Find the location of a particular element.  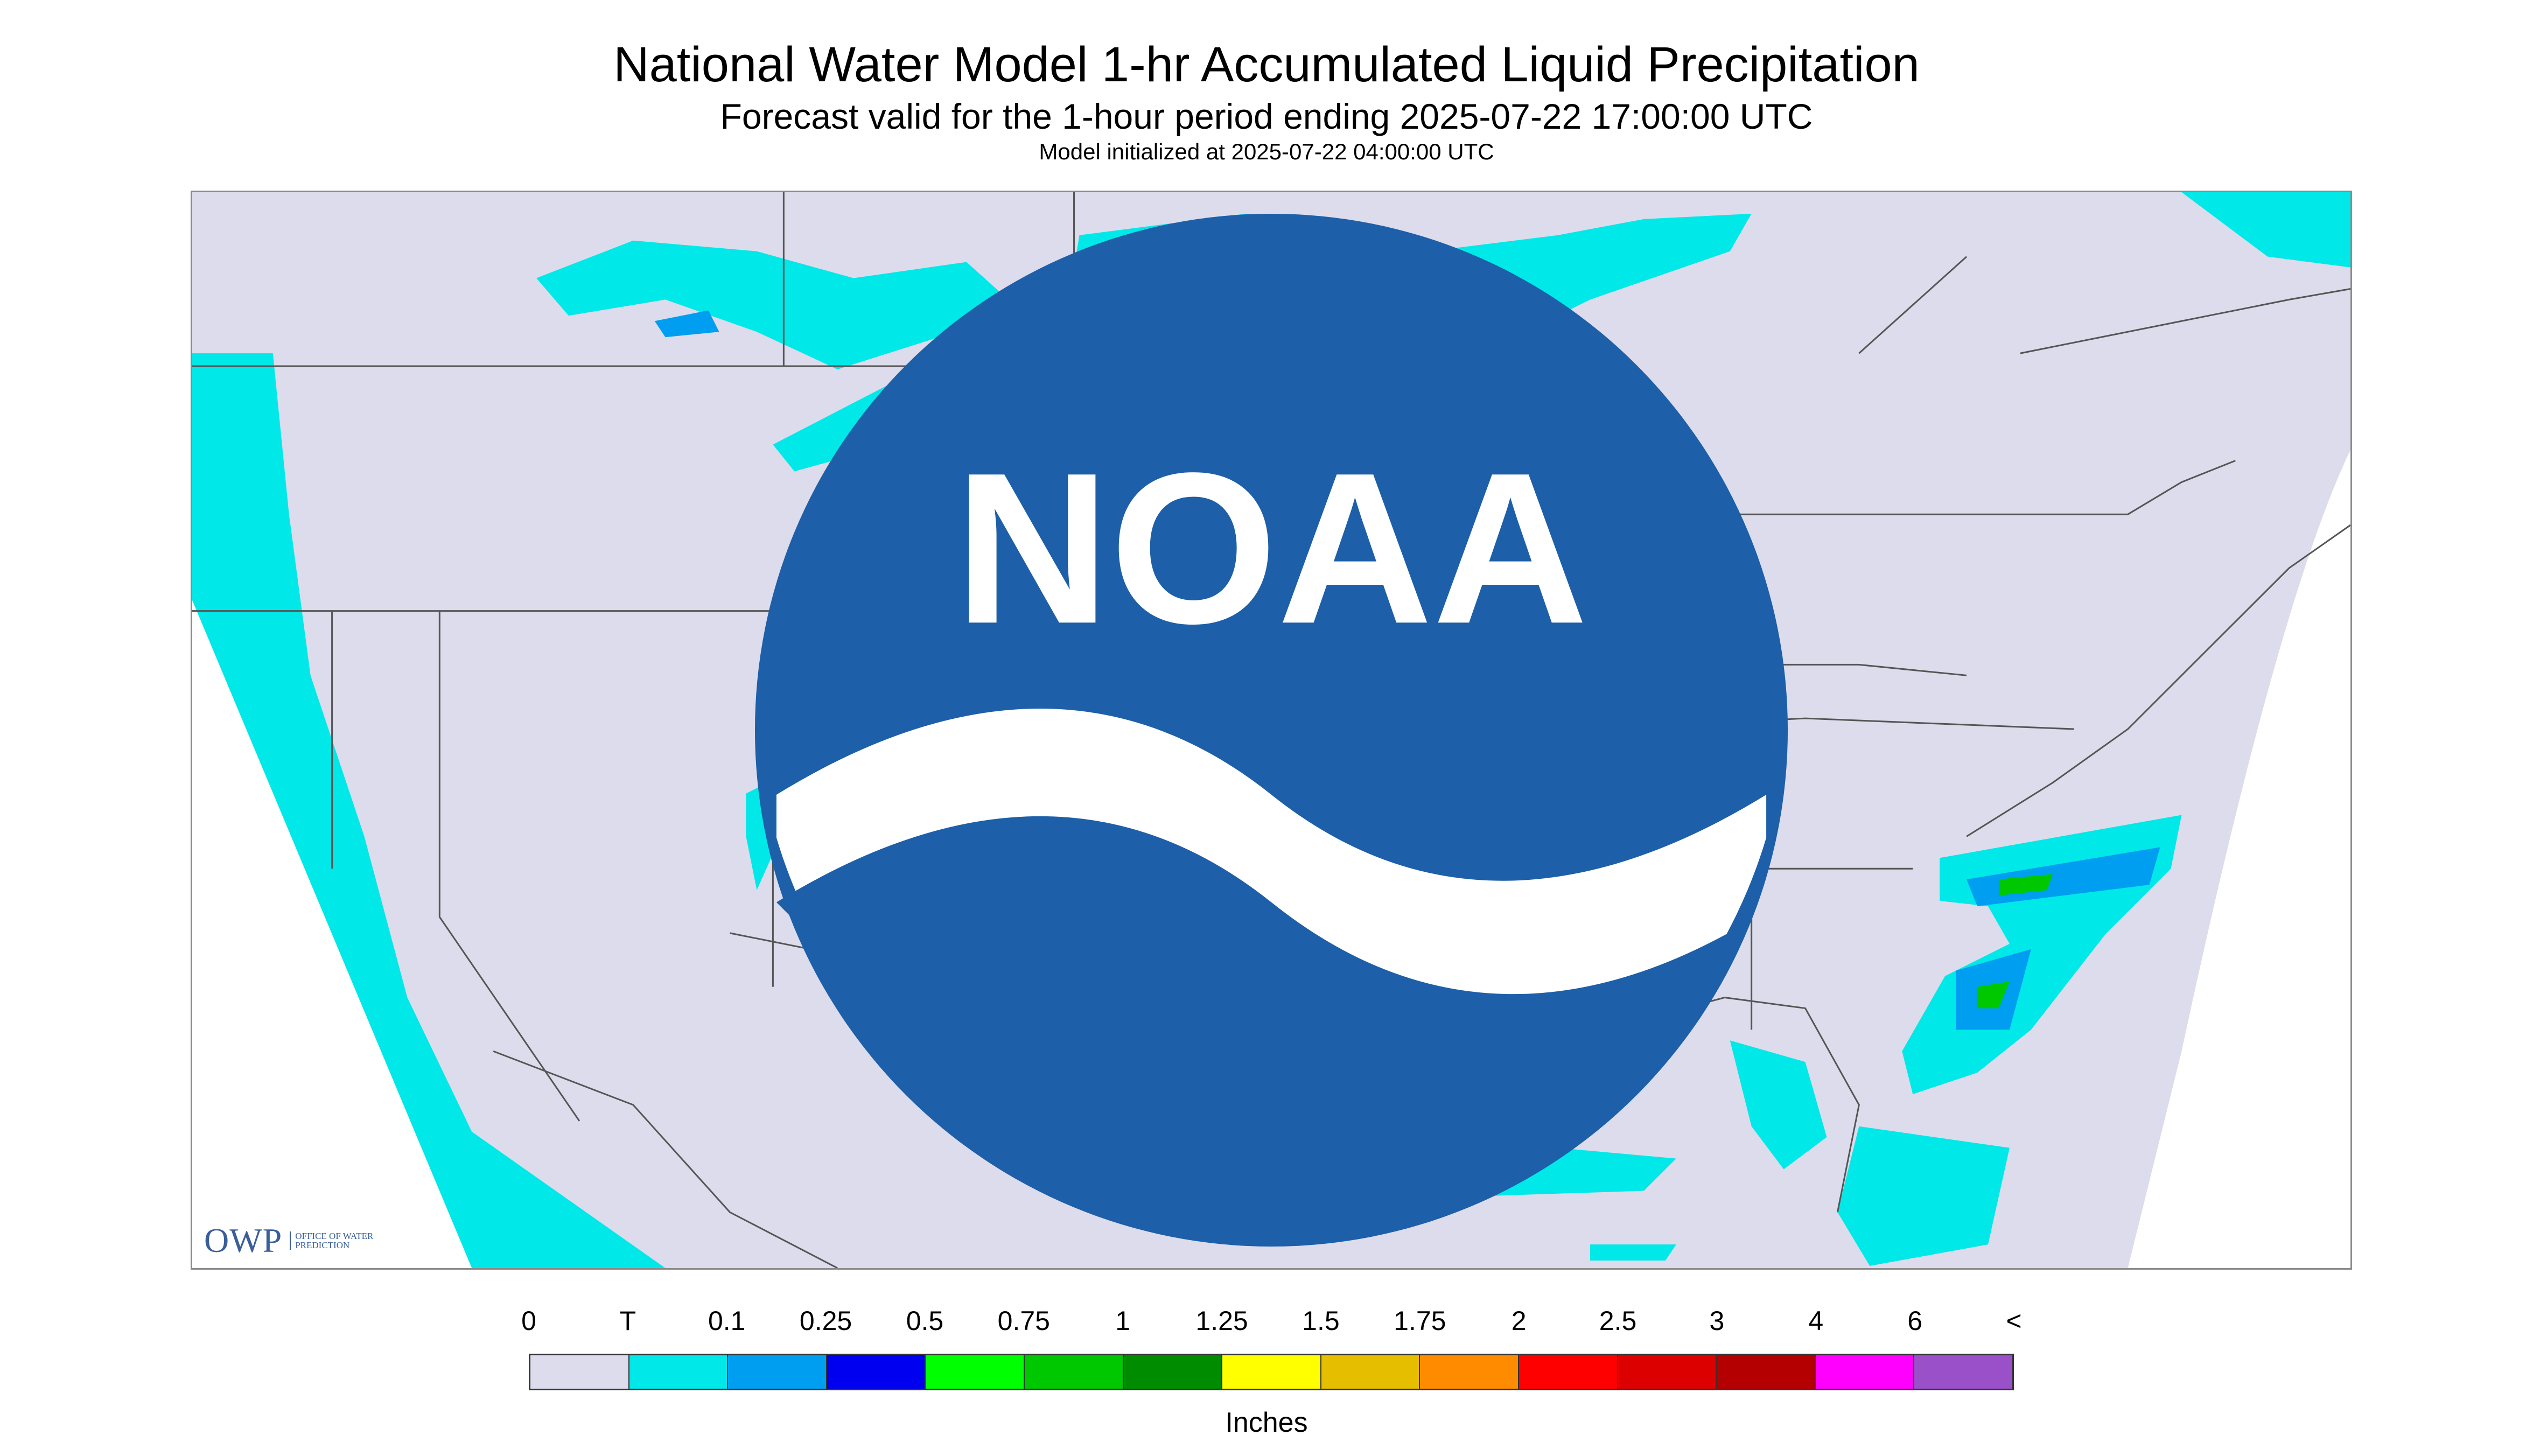

legend-tick-label: 0.1 is located at coordinates (727, 1321).